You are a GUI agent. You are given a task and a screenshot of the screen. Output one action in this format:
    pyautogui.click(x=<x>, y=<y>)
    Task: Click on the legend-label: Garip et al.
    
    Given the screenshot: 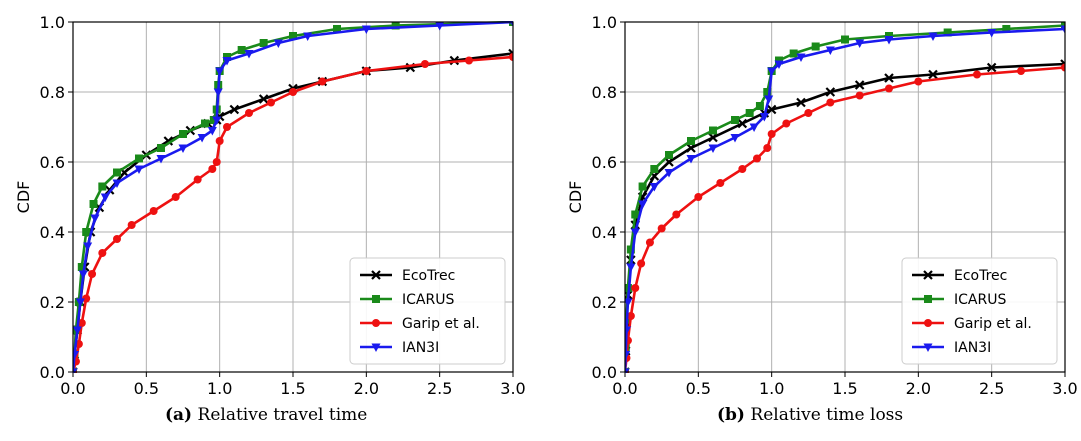 What is the action you would take?
    pyautogui.click(x=441, y=324)
    